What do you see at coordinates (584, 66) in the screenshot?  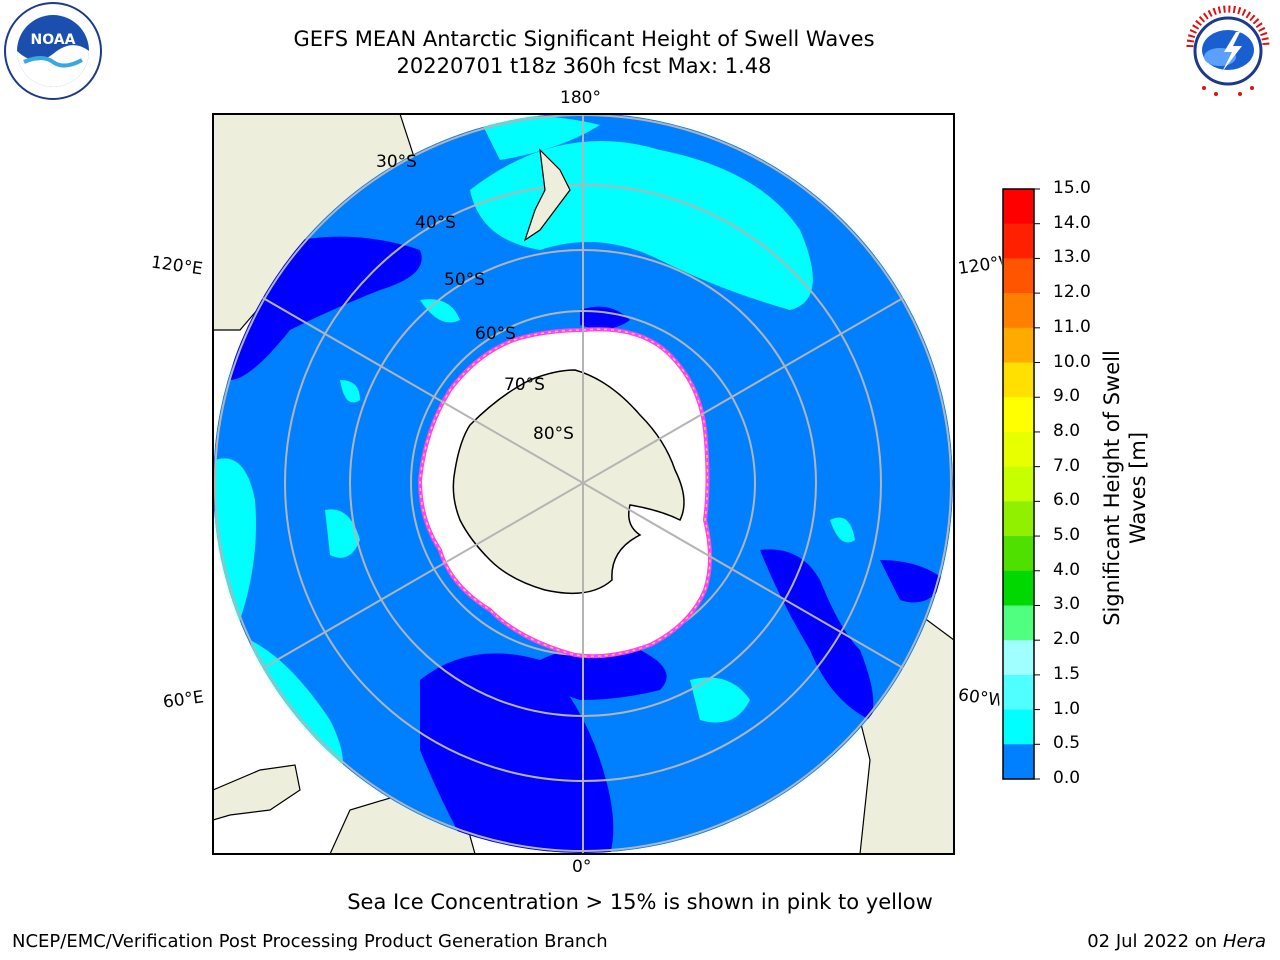 I see `chart-subtitle: 20220701 t18z 360h fcst Max: 1.48` at bounding box center [584, 66].